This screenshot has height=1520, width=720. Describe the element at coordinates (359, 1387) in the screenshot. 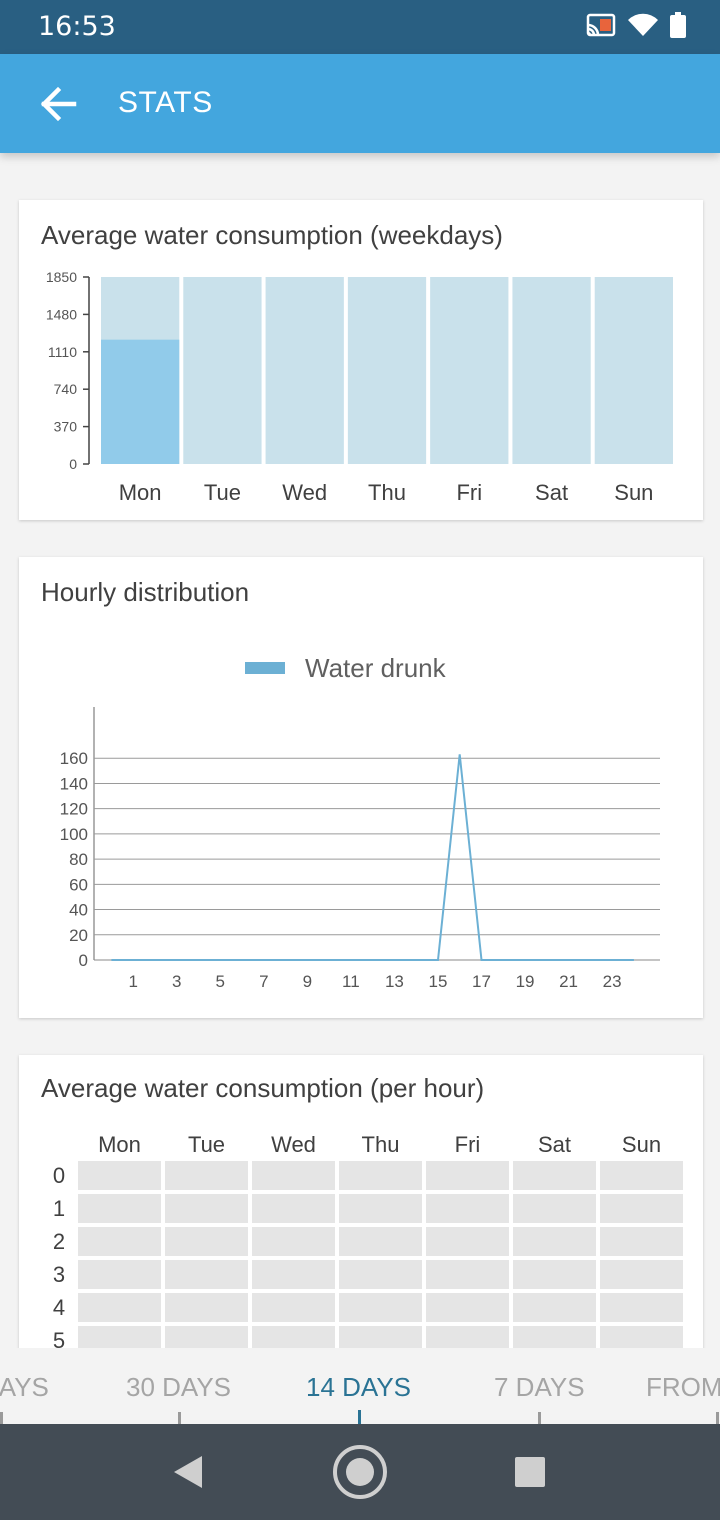

I see `tab-14-days: 14 DAYS` at that location.